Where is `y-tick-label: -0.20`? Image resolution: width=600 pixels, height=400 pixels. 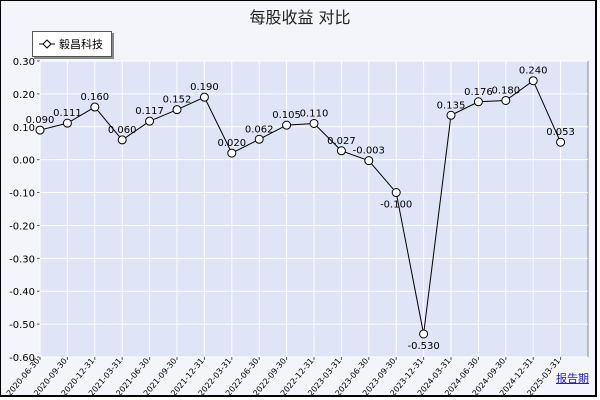 y-tick-label: -0.20 is located at coordinates (22, 226).